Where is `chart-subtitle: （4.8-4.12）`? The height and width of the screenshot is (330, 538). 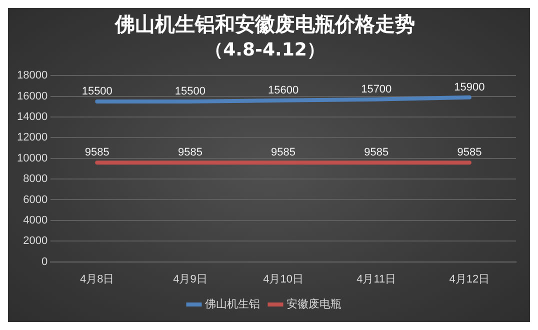 chart-subtitle: （4.8-4.12） is located at coordinates (265, 49).